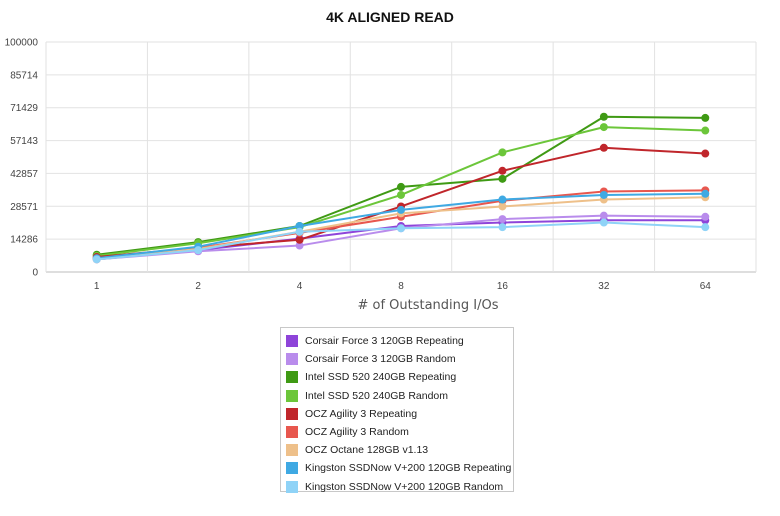  I want to click on legend-item: OCZ Octane 128GB v1.13, so click(397, 450).